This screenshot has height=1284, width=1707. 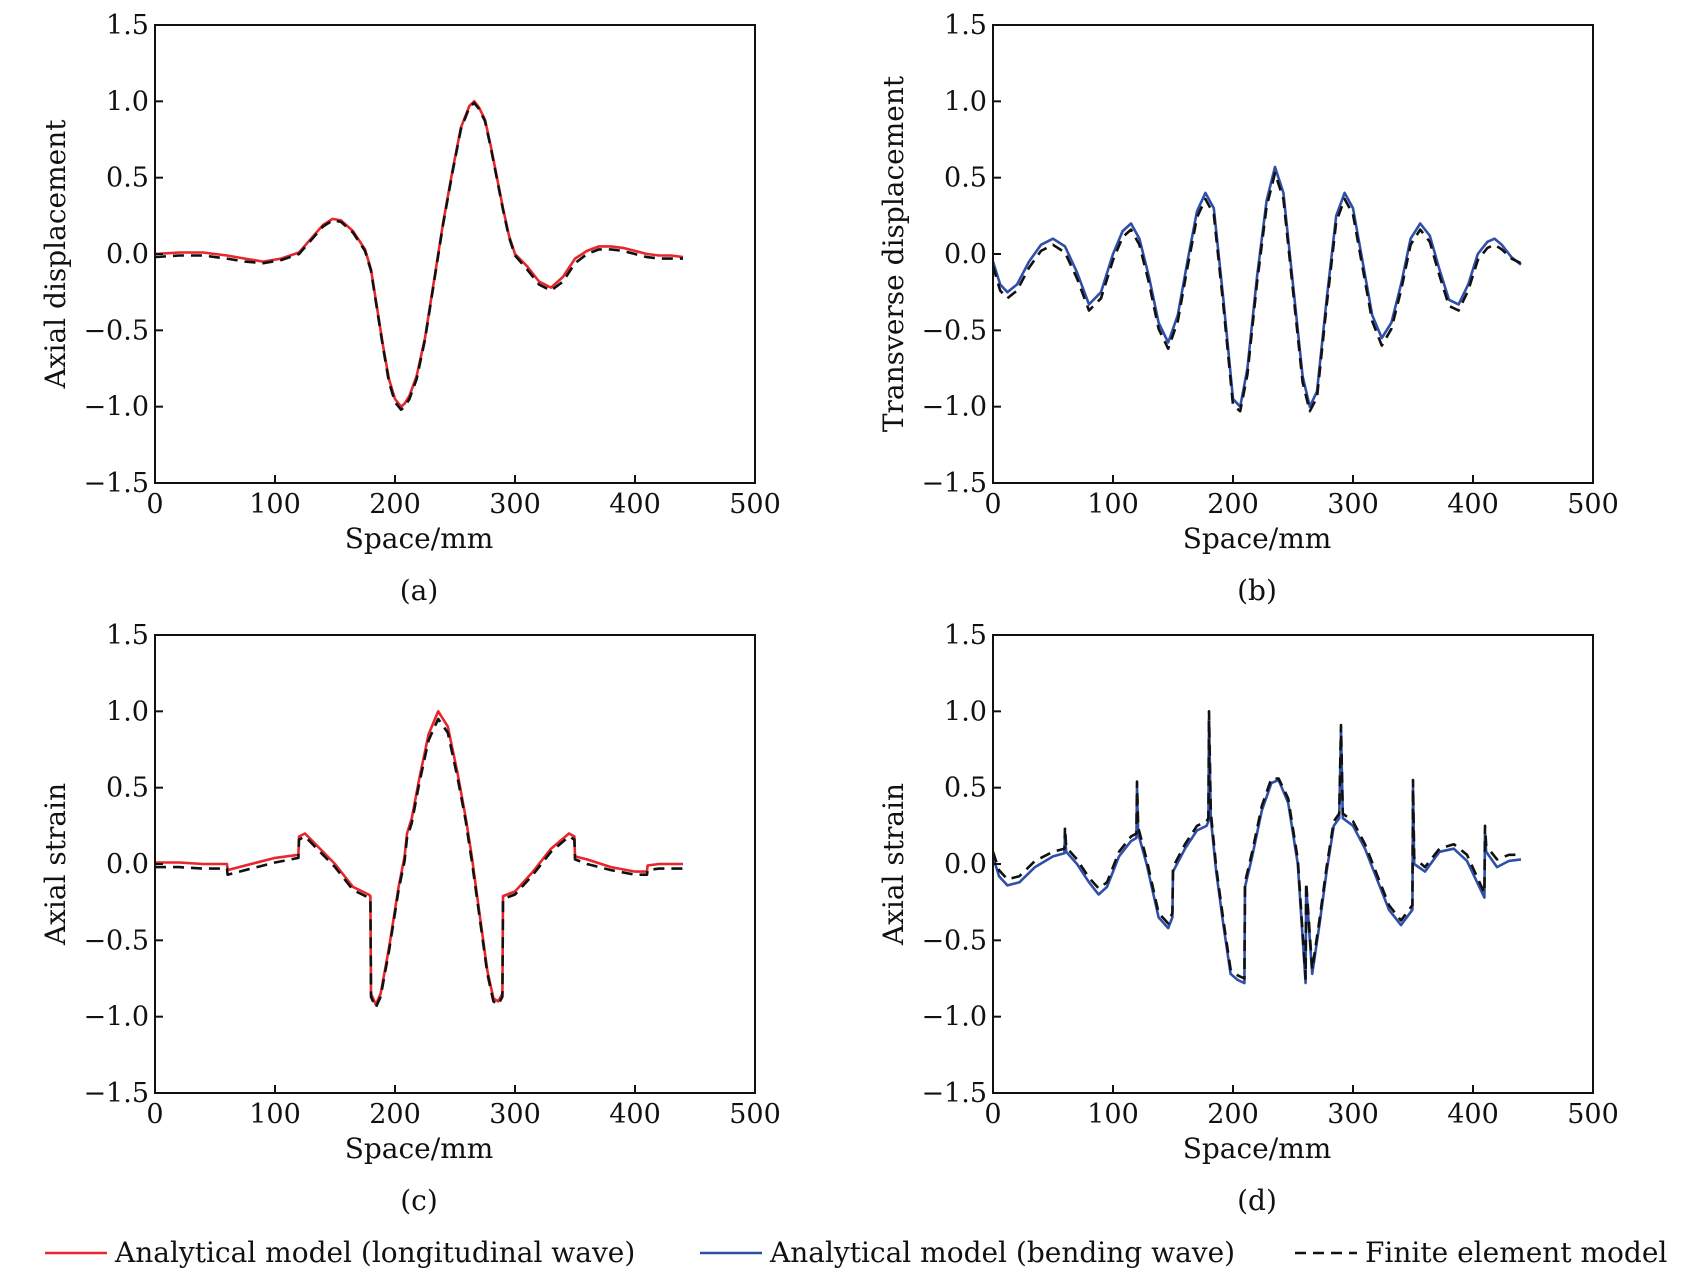 What do you see at coordinates (55, 254) in the screenshot?
I see `y-axis-title: Axial displacement` at bounding box center [55, 254].